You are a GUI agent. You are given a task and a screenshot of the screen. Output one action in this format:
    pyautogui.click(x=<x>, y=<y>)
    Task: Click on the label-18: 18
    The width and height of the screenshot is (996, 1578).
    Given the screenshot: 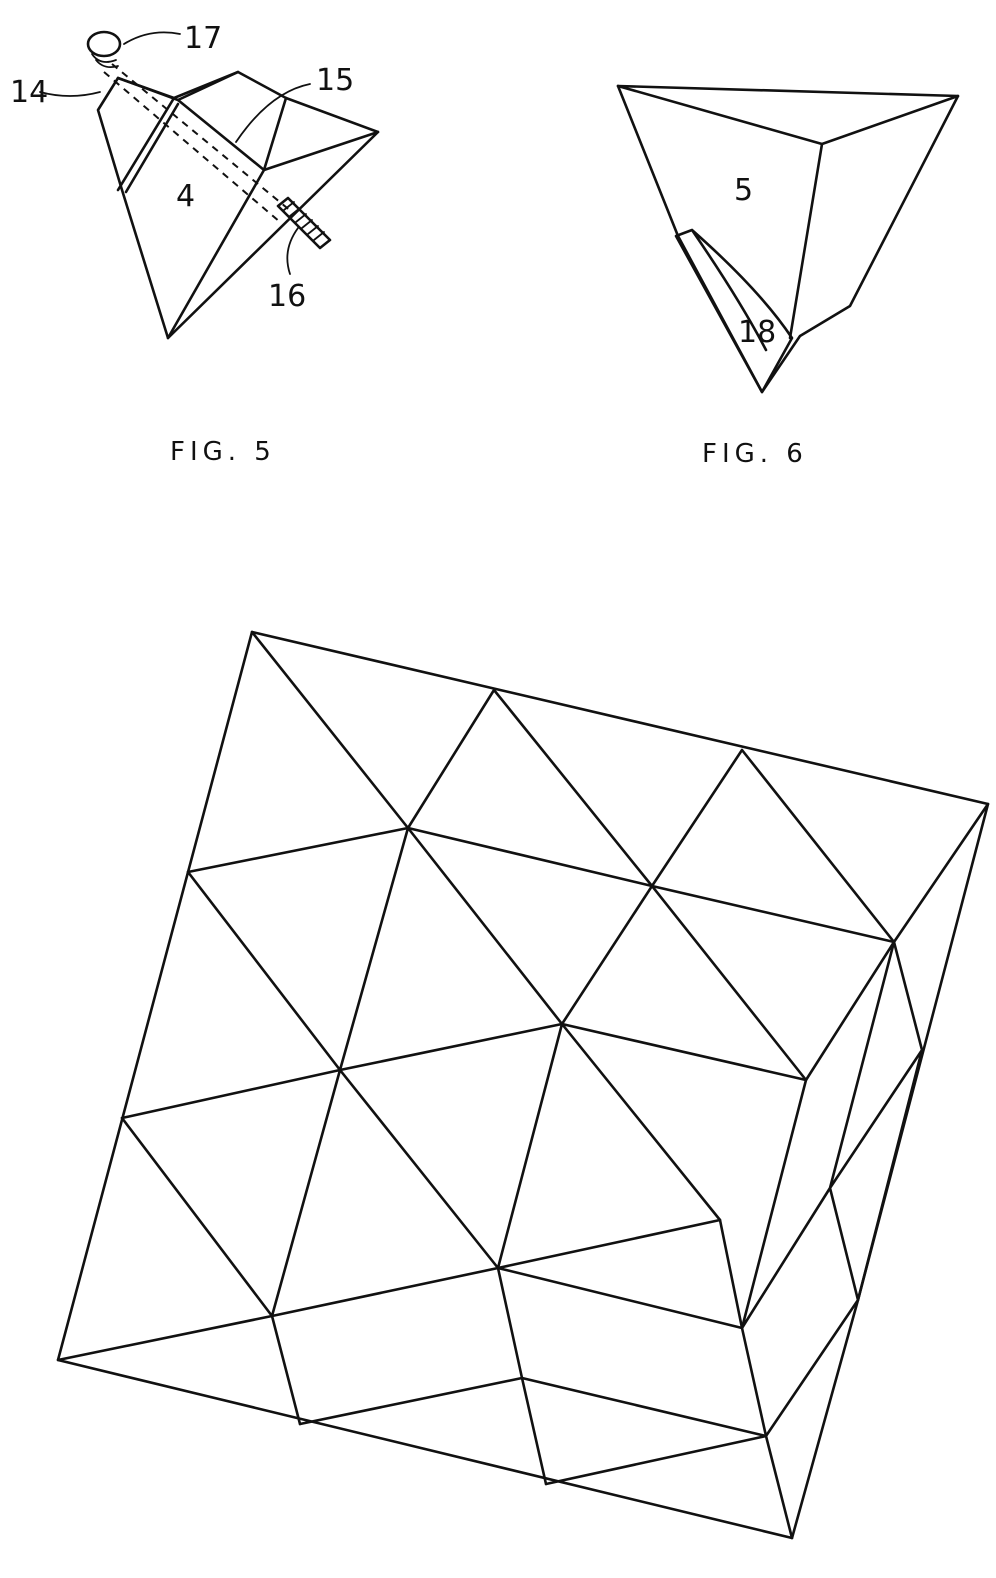 What is the action you would take?
    pyautogui.click(x=757, y=332)
    